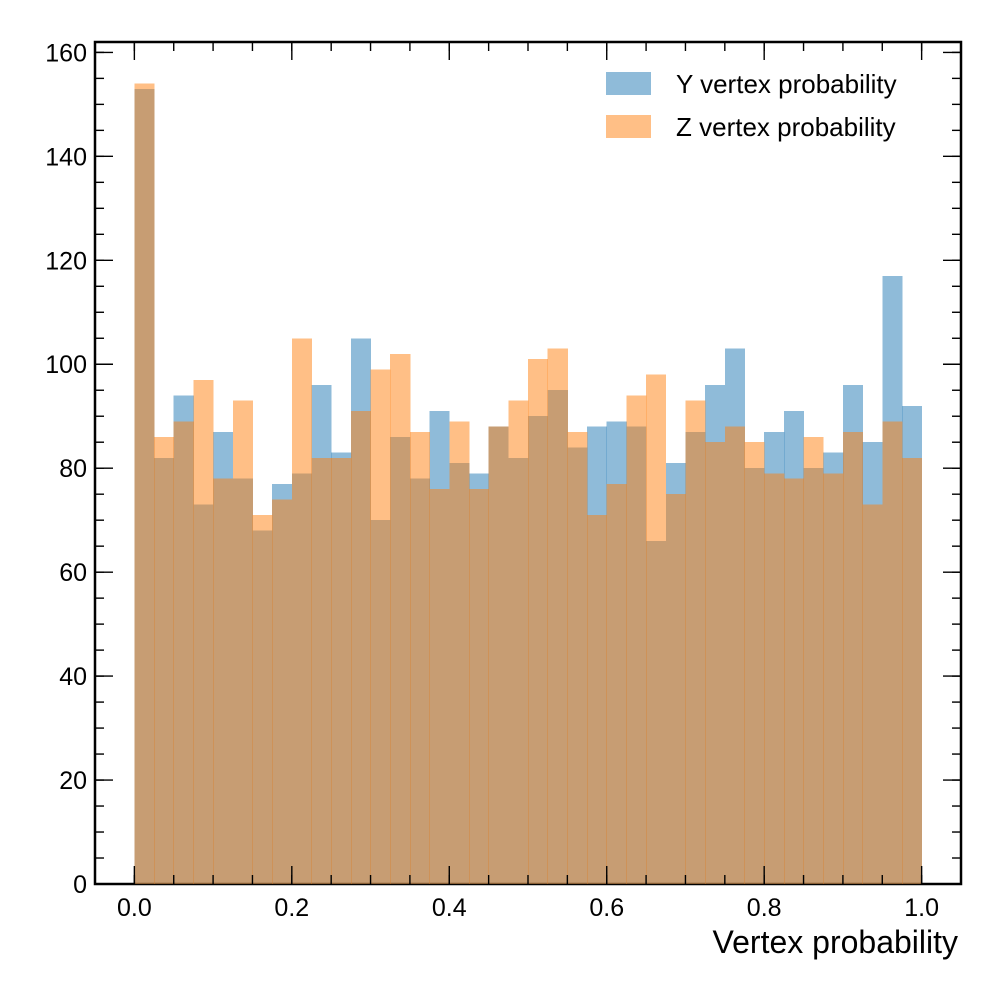 This screenshot has height=1000, width=1000. Describe the element at coordinates (835, 942) in the screenshot. I see `x-axis-label: Vertex probability` at that location.